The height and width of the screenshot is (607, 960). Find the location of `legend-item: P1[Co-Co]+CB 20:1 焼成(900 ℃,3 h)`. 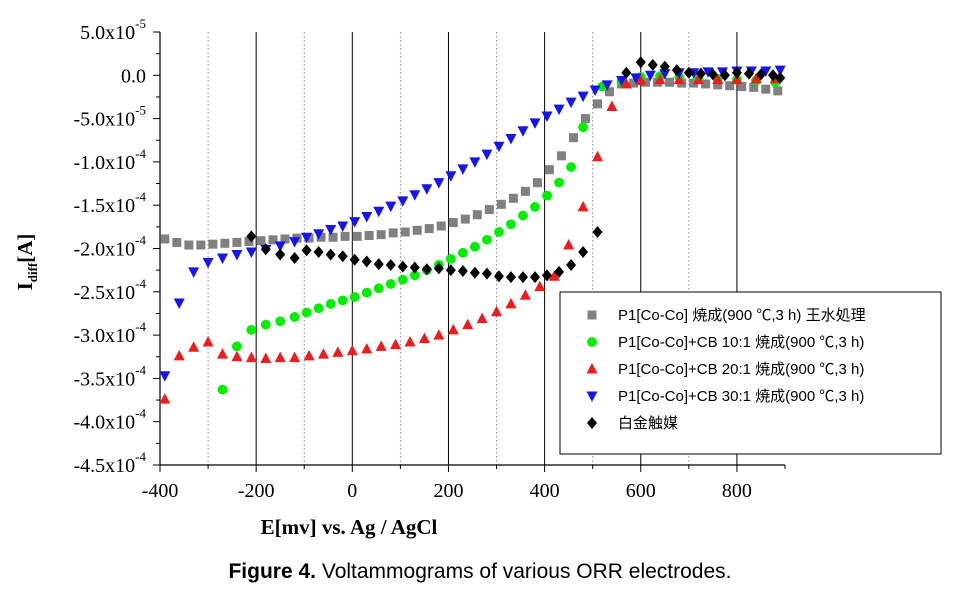

legend-item: P1[Co-Co]+CB 20:1 焼成(900 ℃,3 h) is located at coordinates (725, 369).